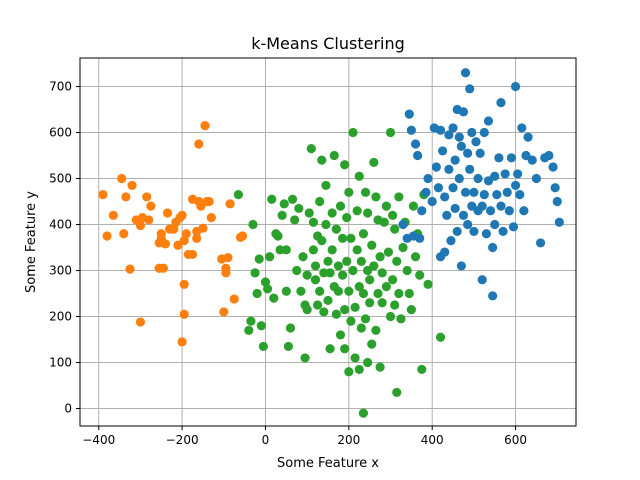 Image resolution: width=640 pixels, height=480 pixels. Describe the element at coordinates (60, 317) in the screenshot. I see `y-tick-label: 200` at that location.